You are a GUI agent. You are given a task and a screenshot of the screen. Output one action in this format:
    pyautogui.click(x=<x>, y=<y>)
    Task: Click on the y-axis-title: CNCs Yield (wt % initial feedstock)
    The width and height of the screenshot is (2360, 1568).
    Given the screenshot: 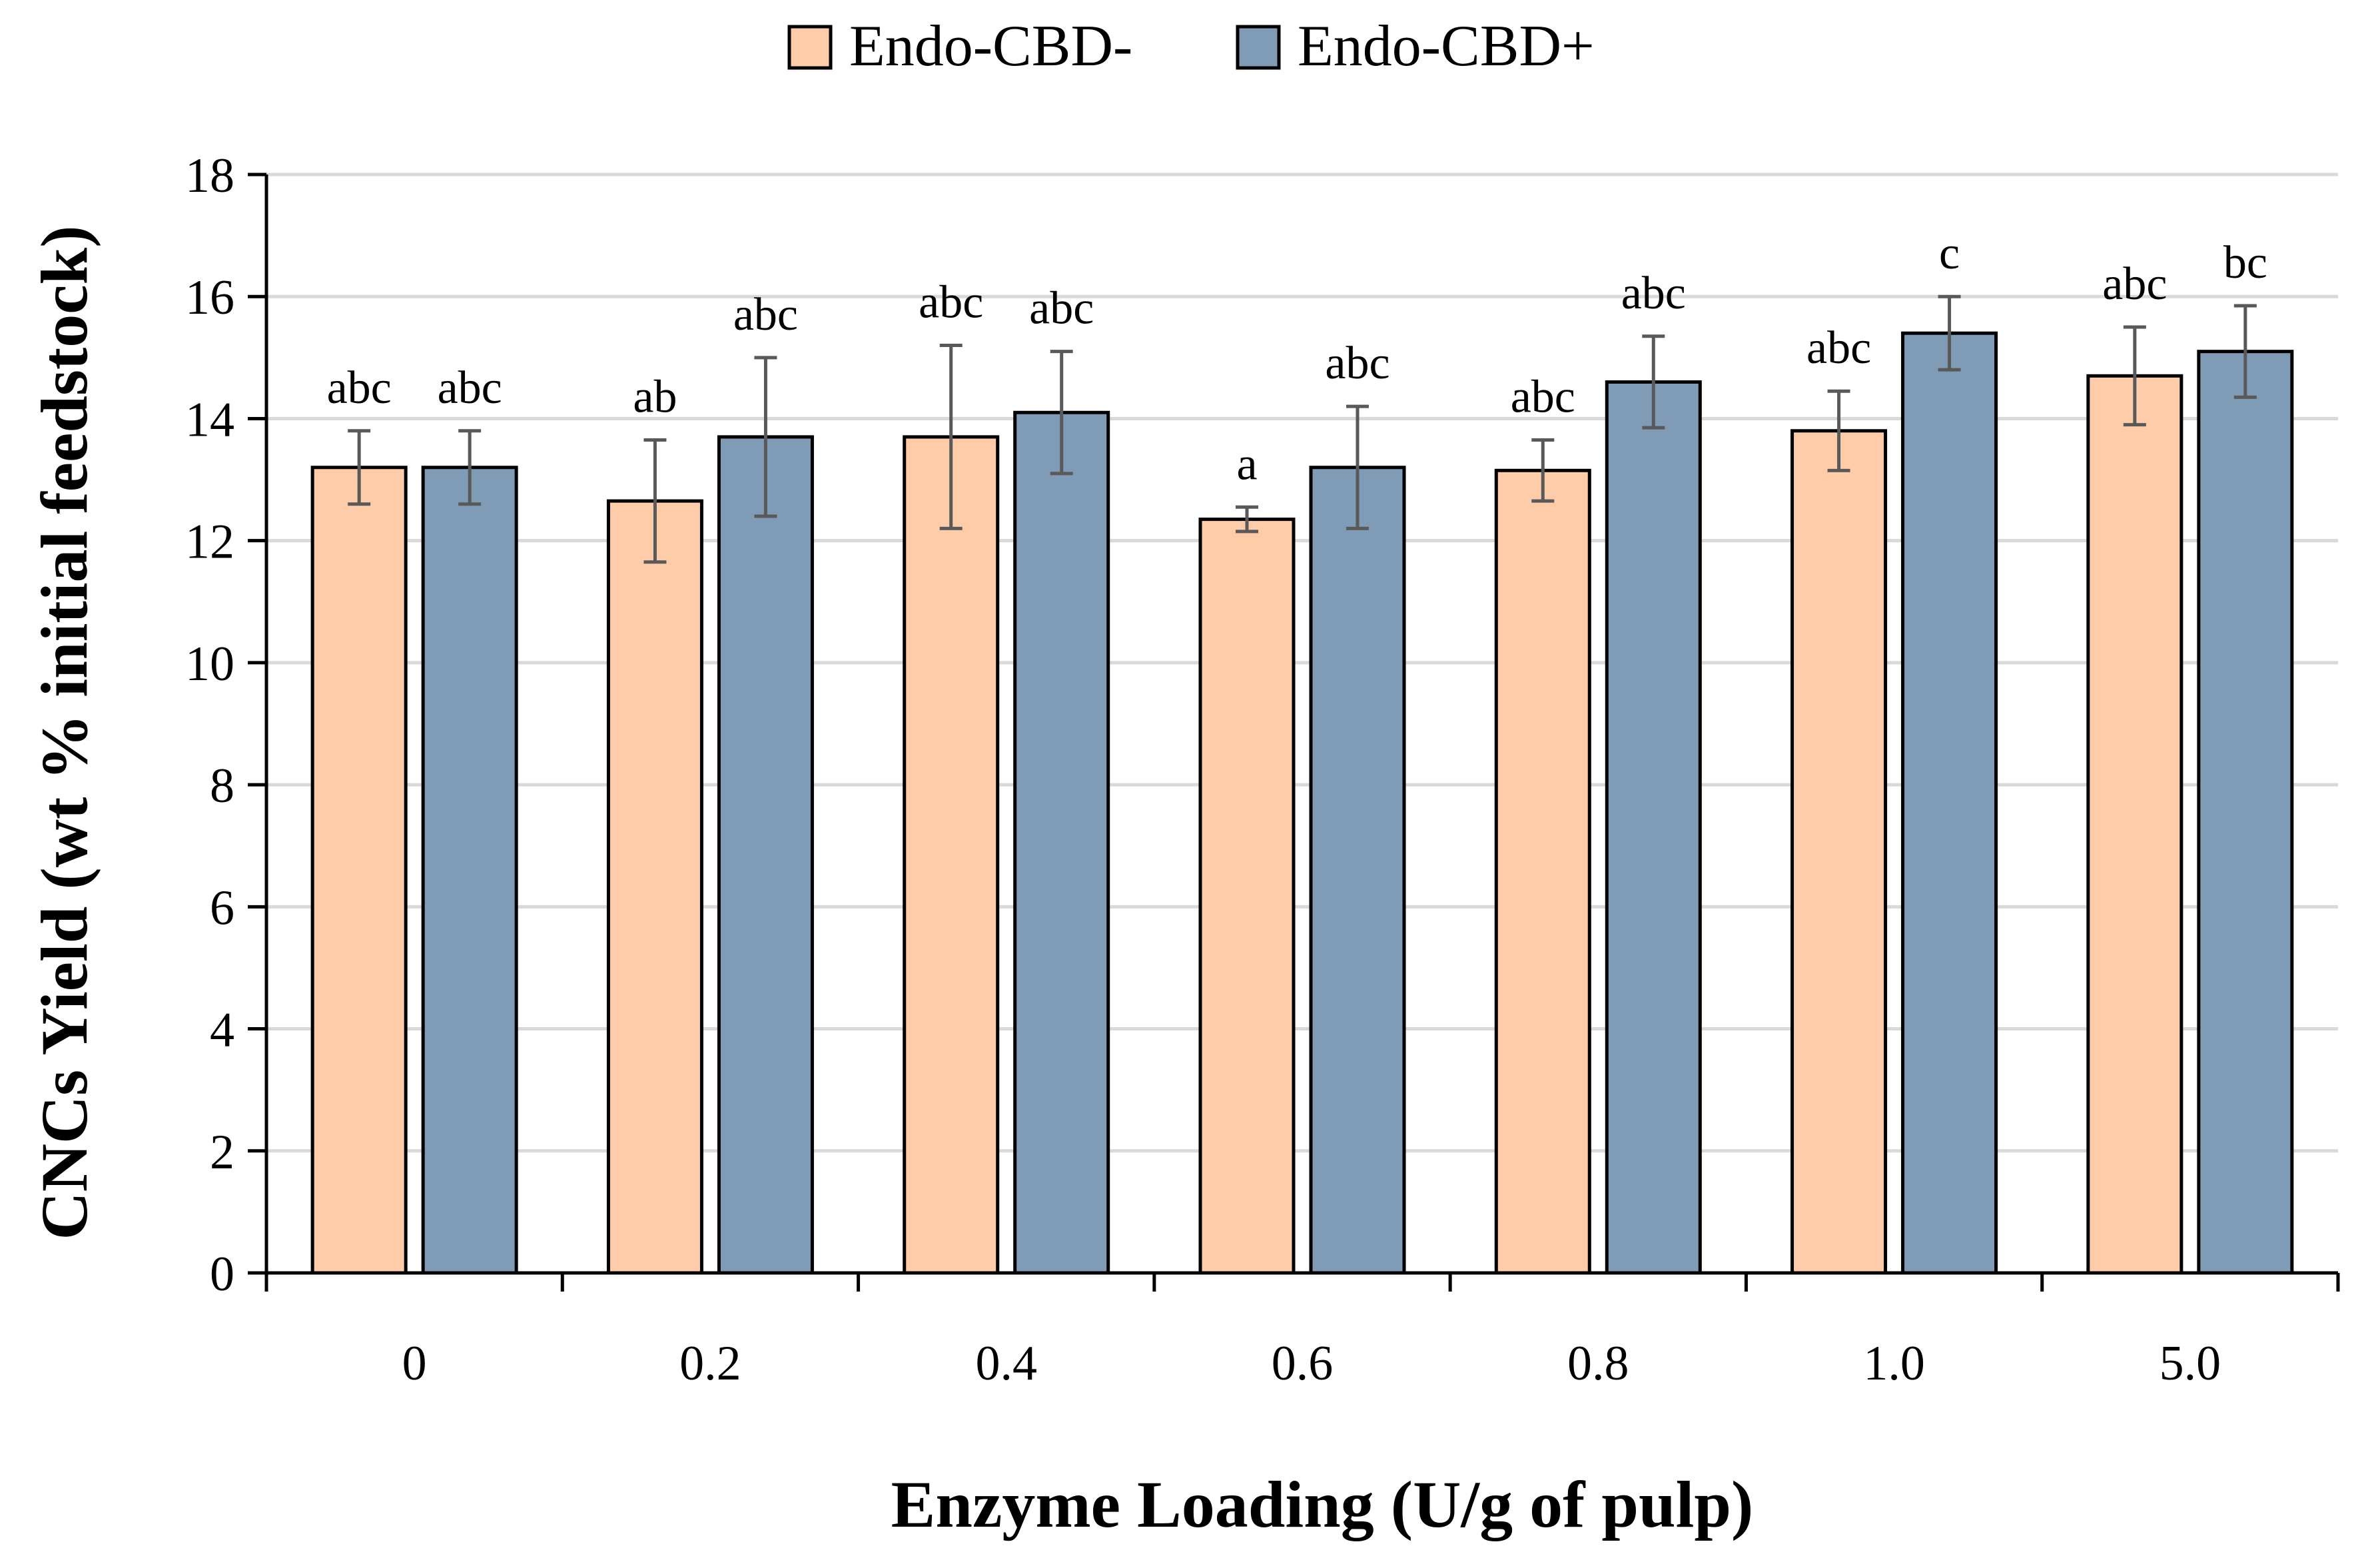 What is the action you would take?
    pyautogui.click(x=64, y=733)
    